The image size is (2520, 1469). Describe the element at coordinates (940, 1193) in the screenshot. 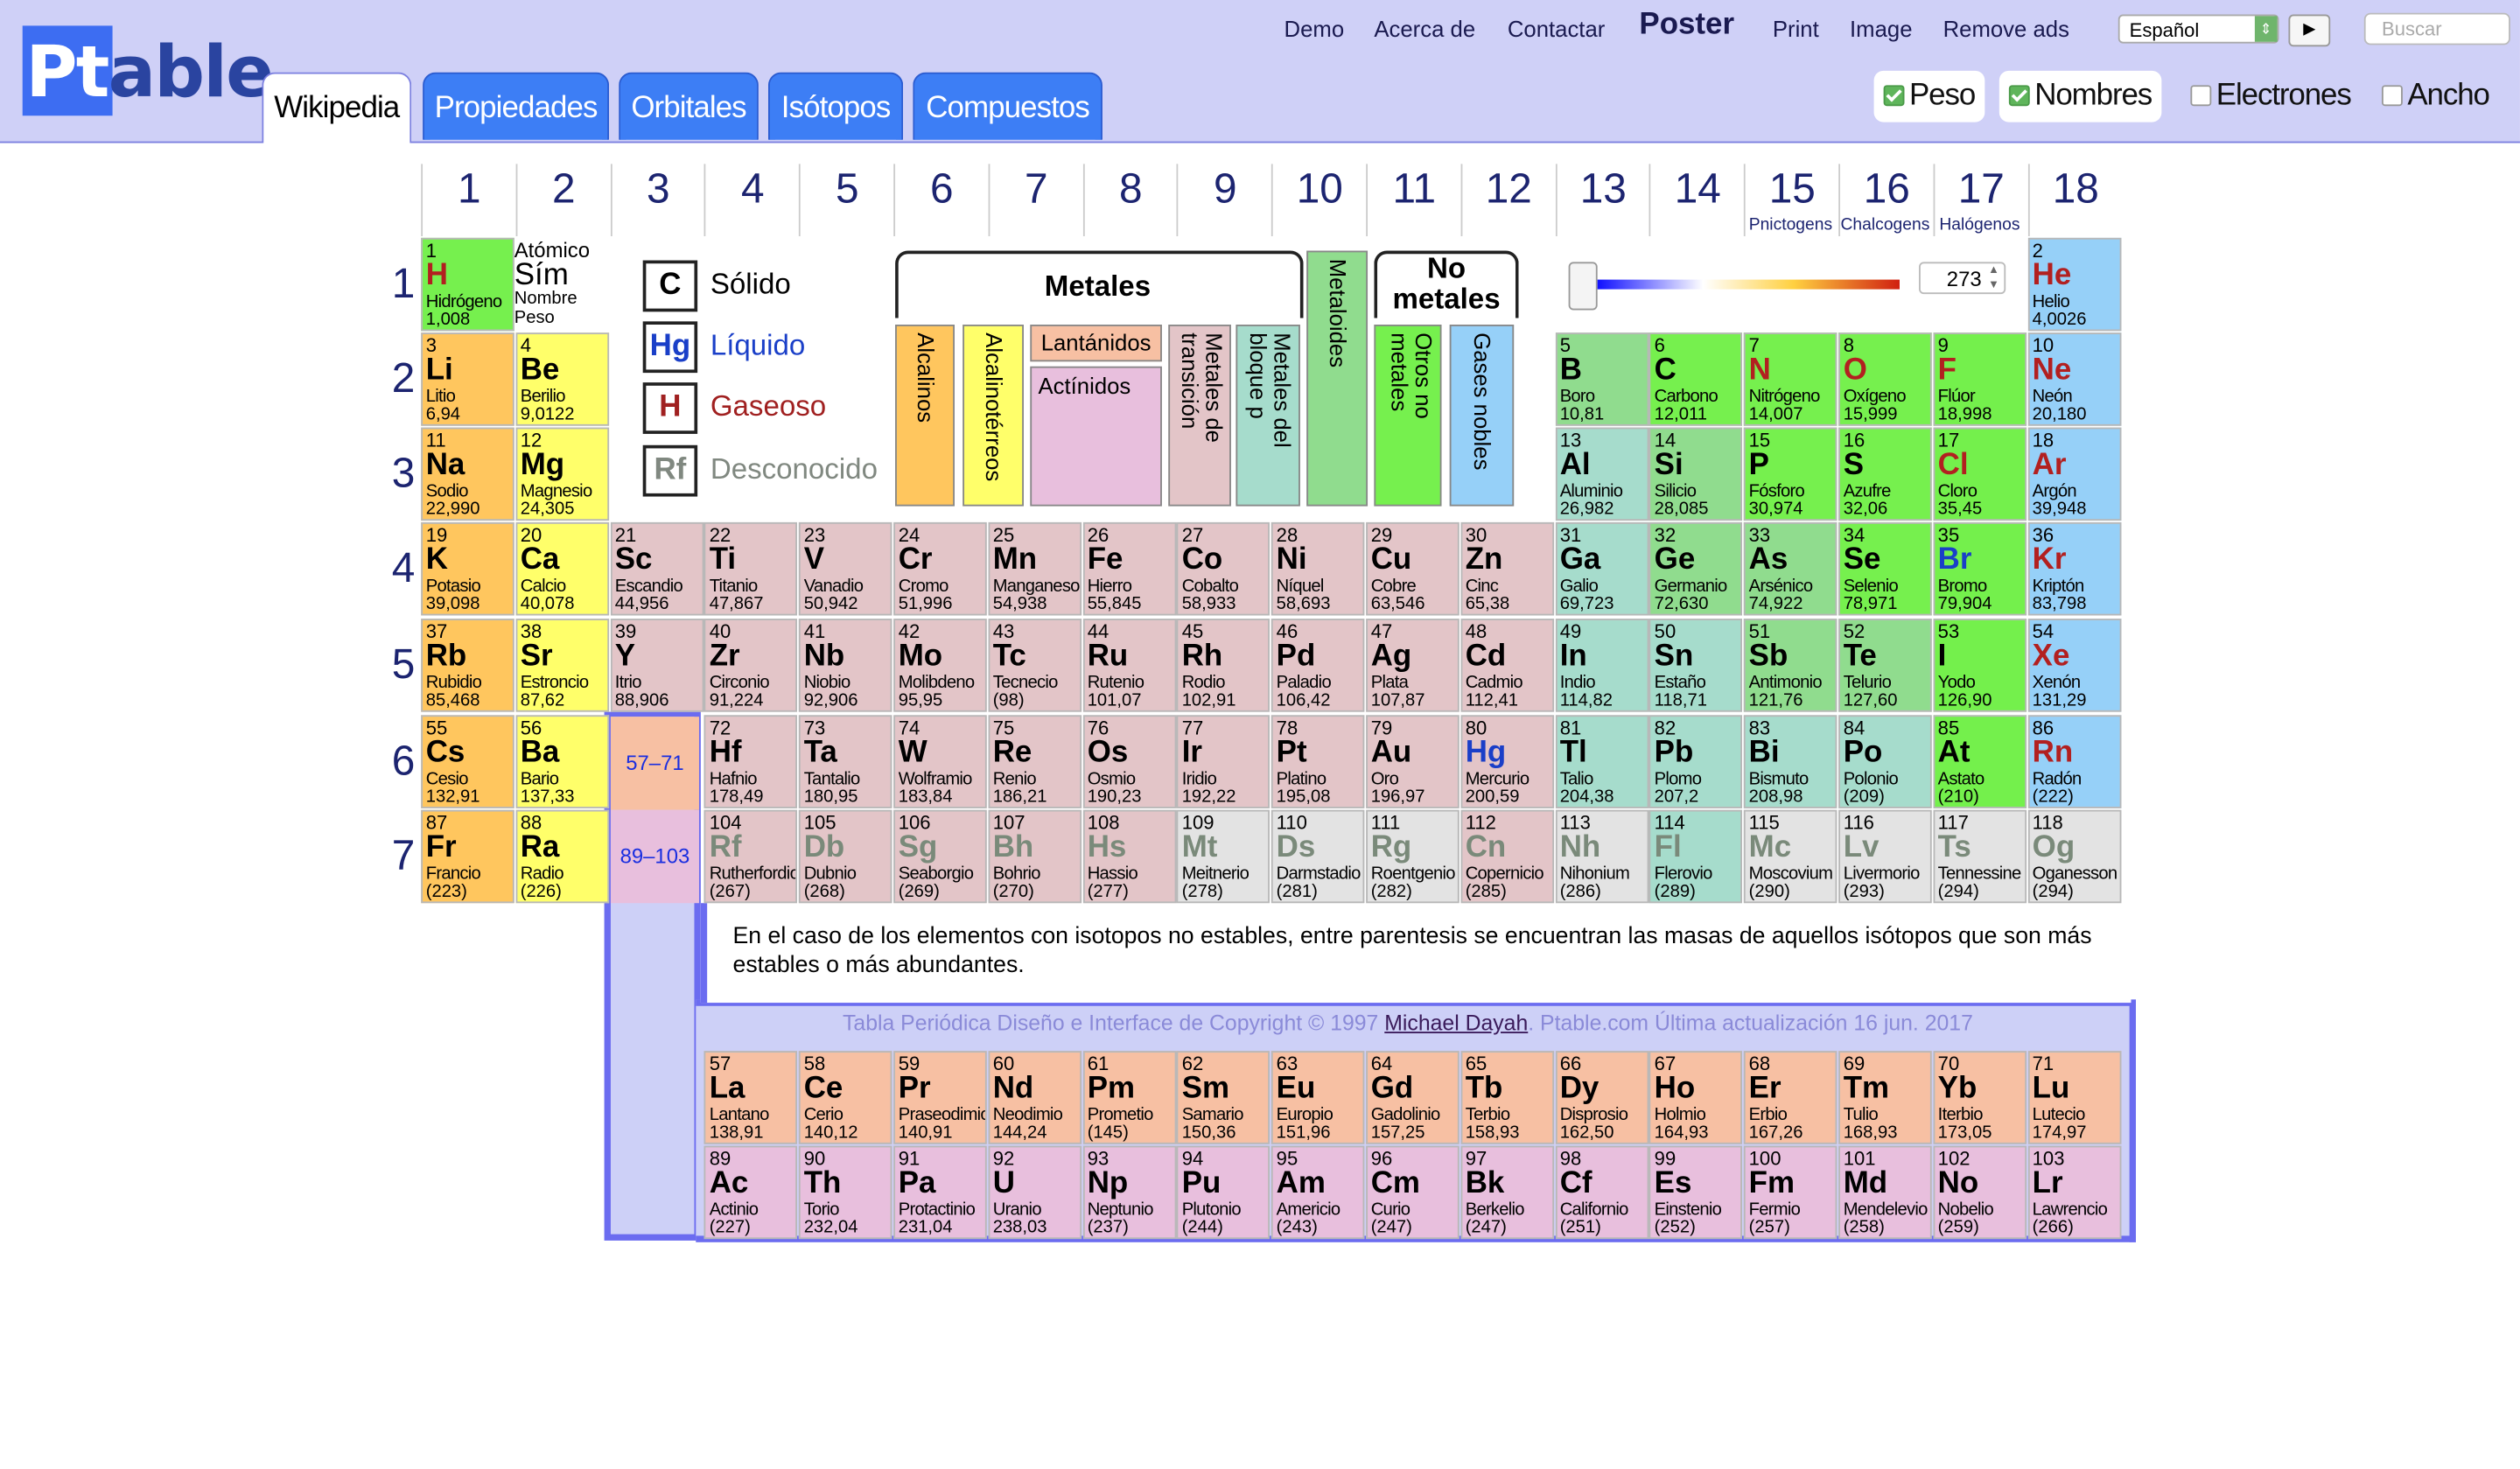

I see `element-pa: 91 Pa Protactinio 231,04` at that location.